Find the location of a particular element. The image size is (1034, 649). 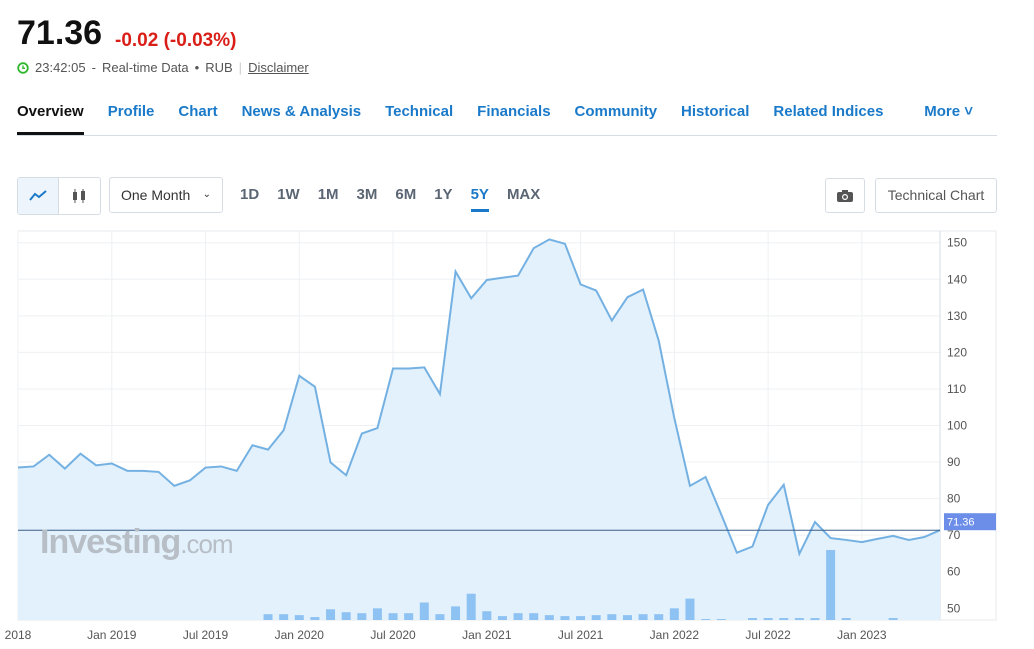

watermark: Investing.com is located at coordinates (136, 542).